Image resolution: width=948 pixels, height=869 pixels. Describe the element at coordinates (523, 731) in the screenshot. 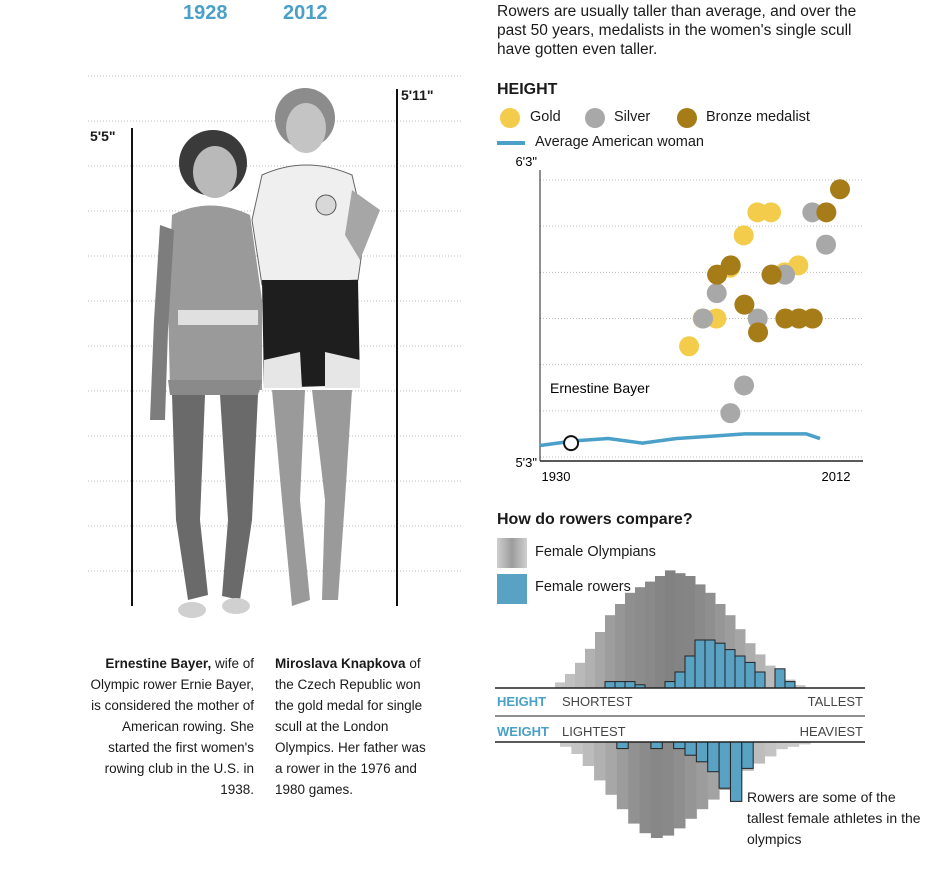

I see `weight-axis-label: WEIGHT` at that location.